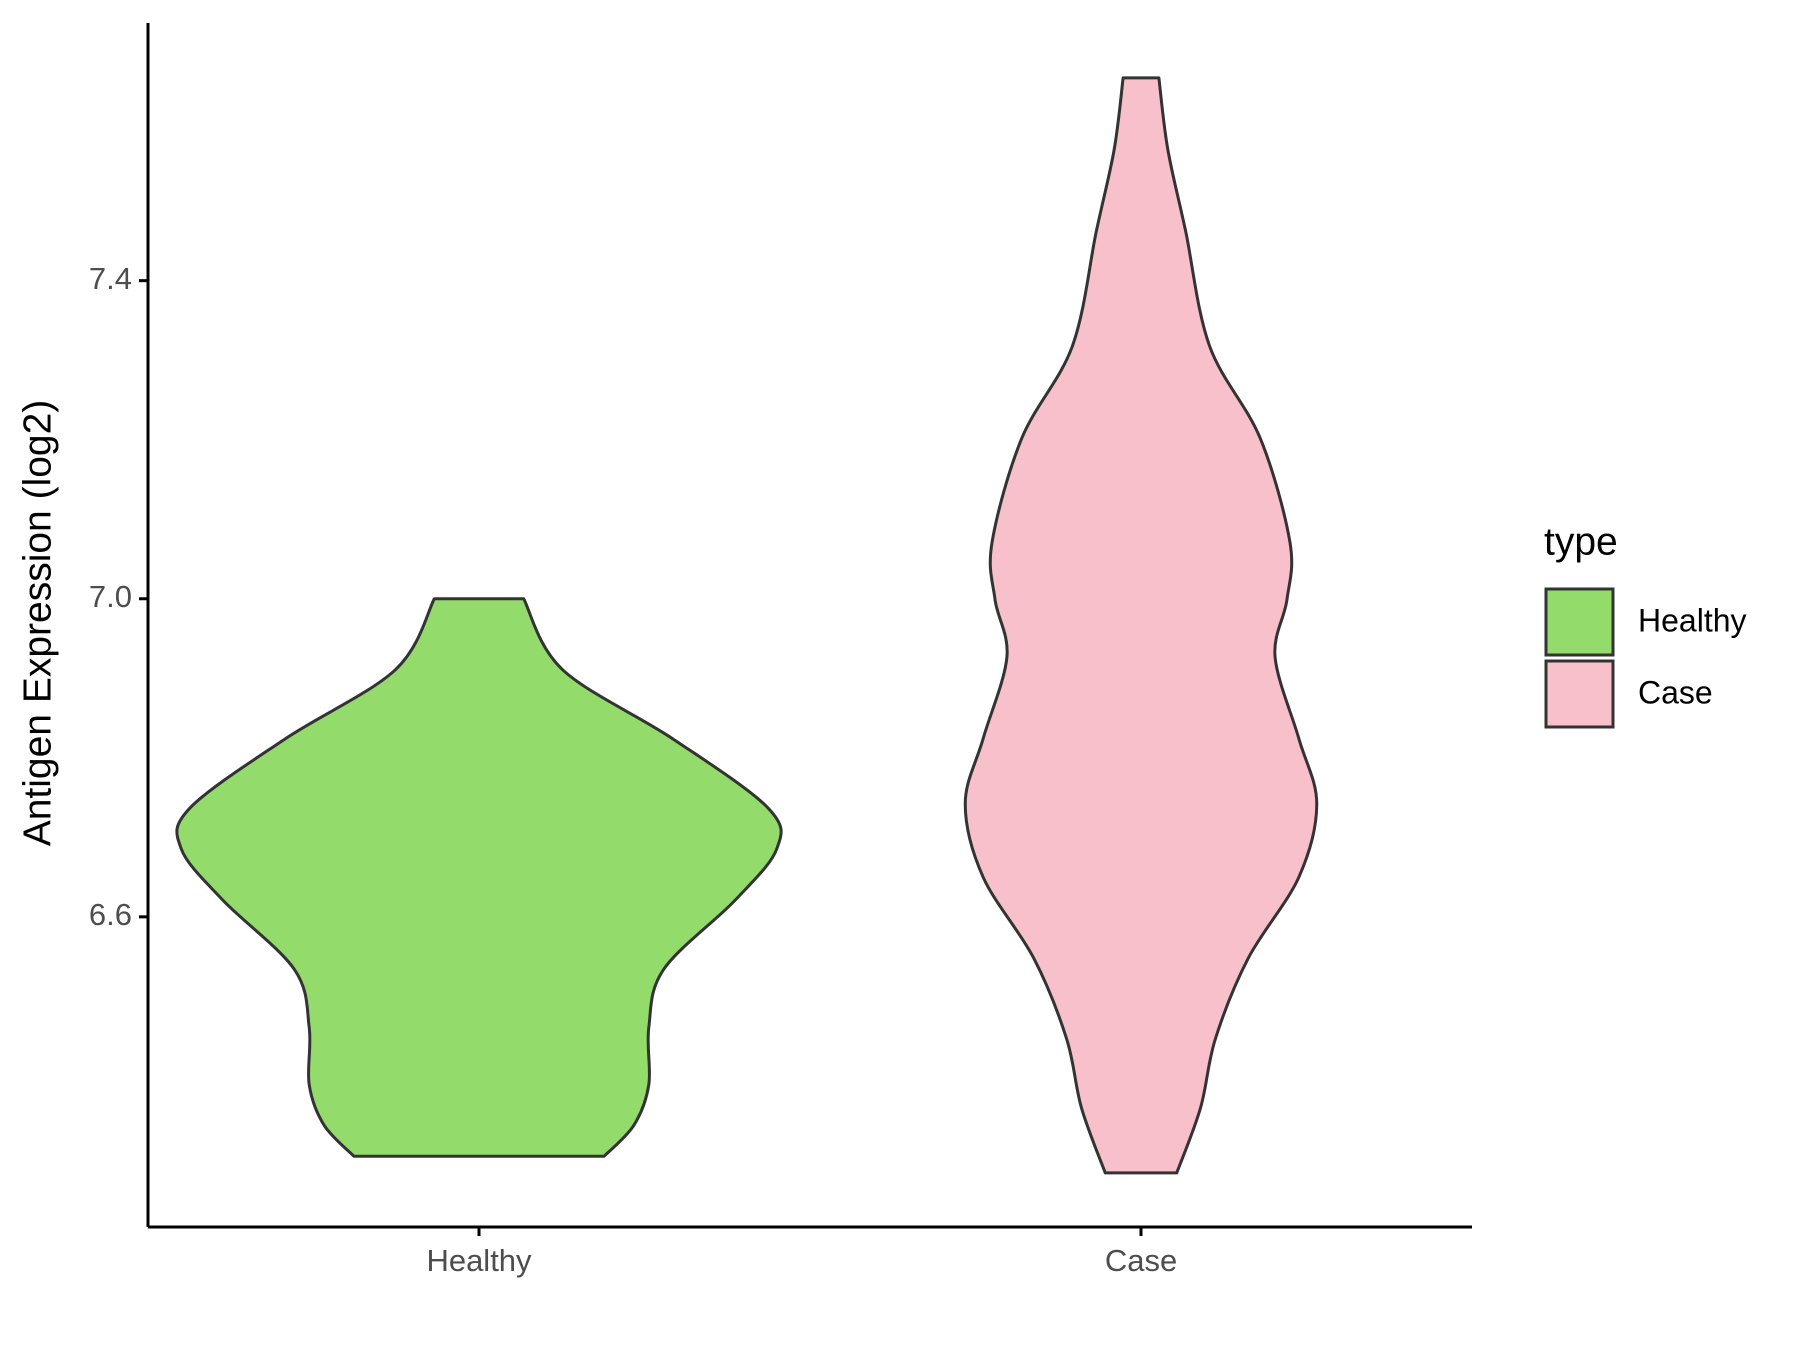 This screenshot has width=1800, height=1350. Describe the element at coordinates (110, 914) in the screenshot. I see `y-tick-label: 6.6` at that location.